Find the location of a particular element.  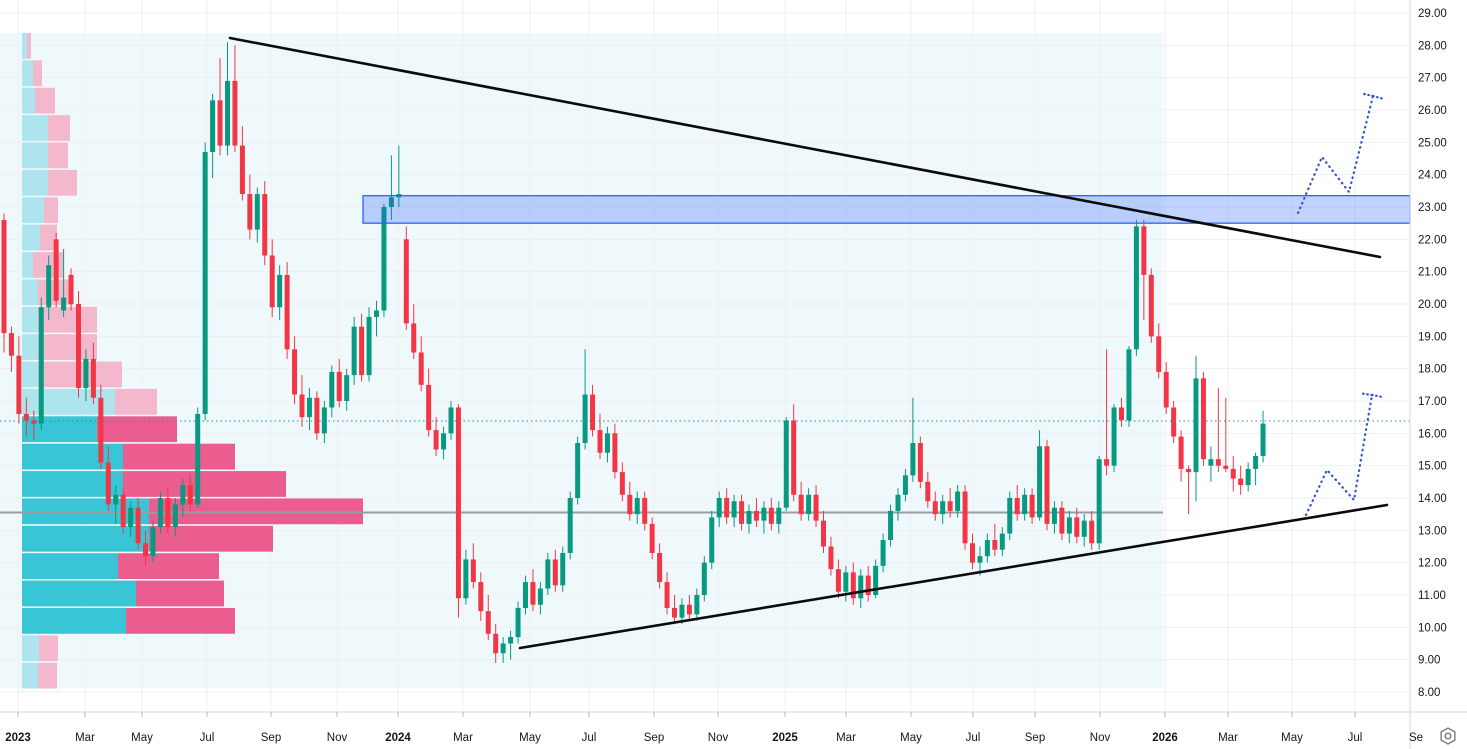

projection-arrow-upper is located at coordinates (1341, 153).